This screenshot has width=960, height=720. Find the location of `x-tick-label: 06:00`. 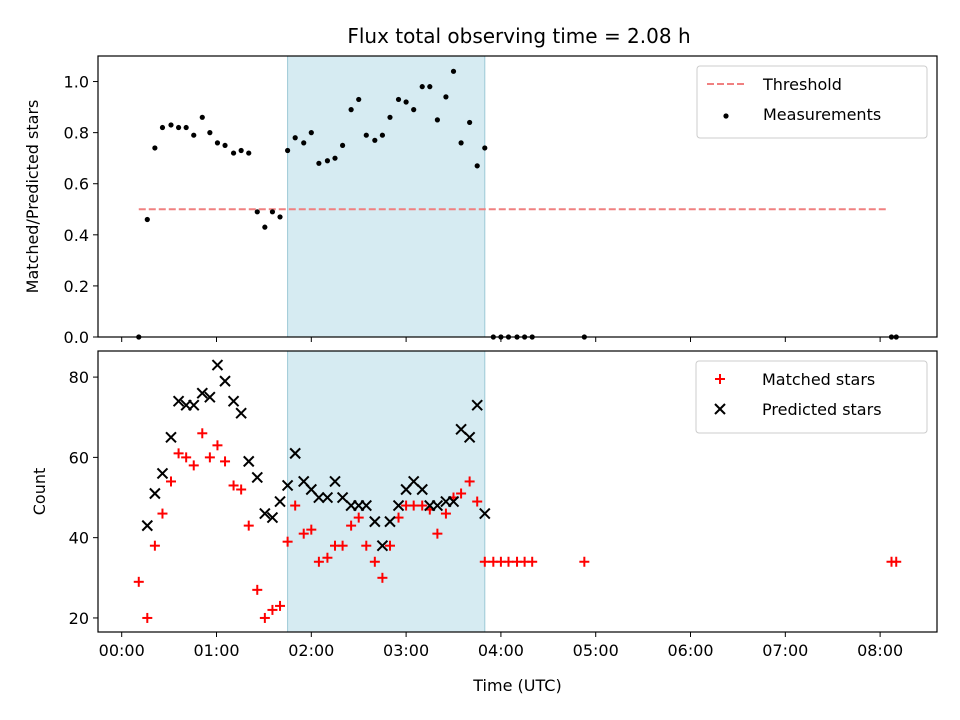

x-tick-label: 06:00 is located at coordinates (690, 650).